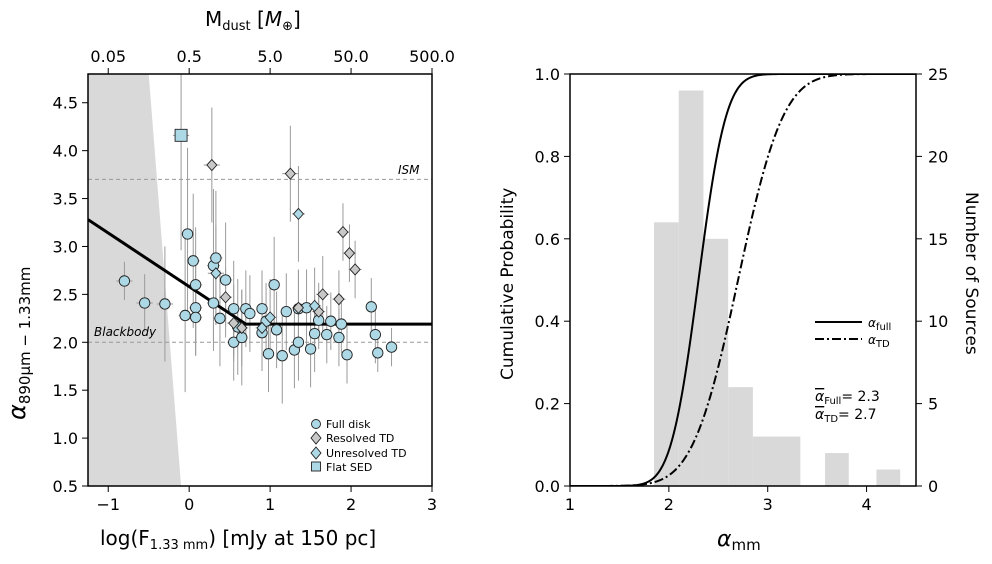  I want to click on legend-flat-sed-marker, so click(316, 466).